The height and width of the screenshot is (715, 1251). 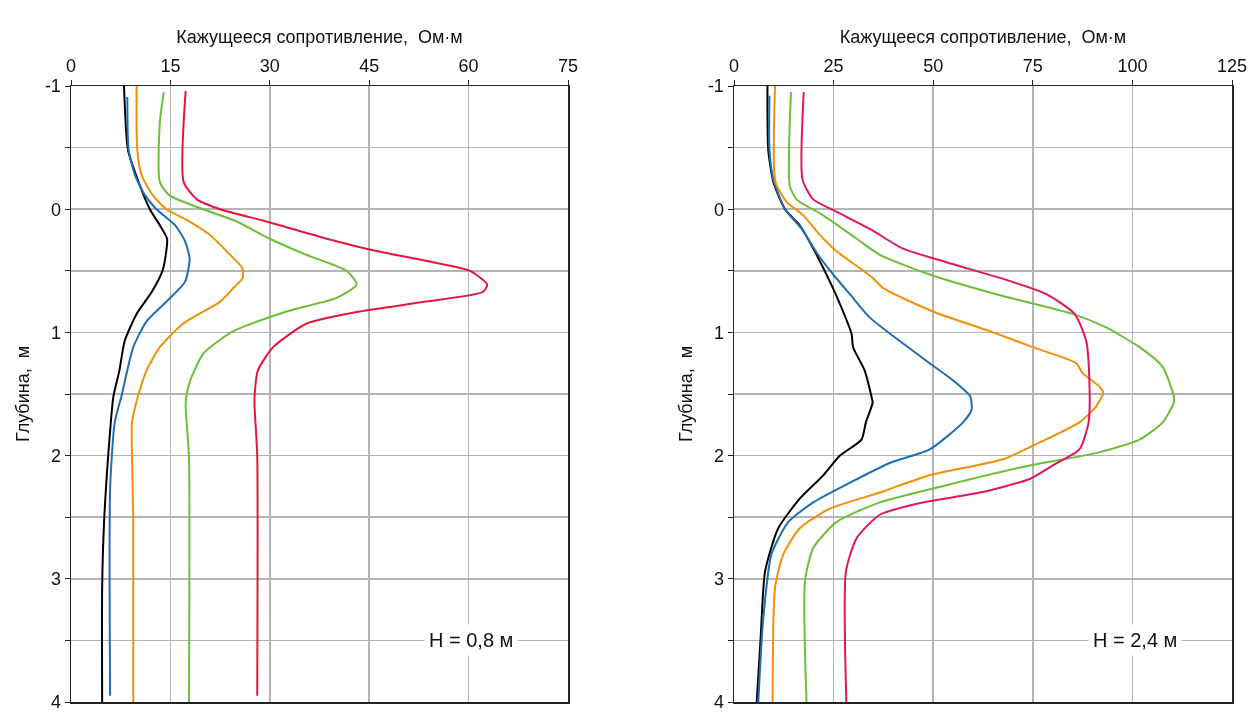 I want to click on x-tick-label: 125, so click(x=1232, y=66).